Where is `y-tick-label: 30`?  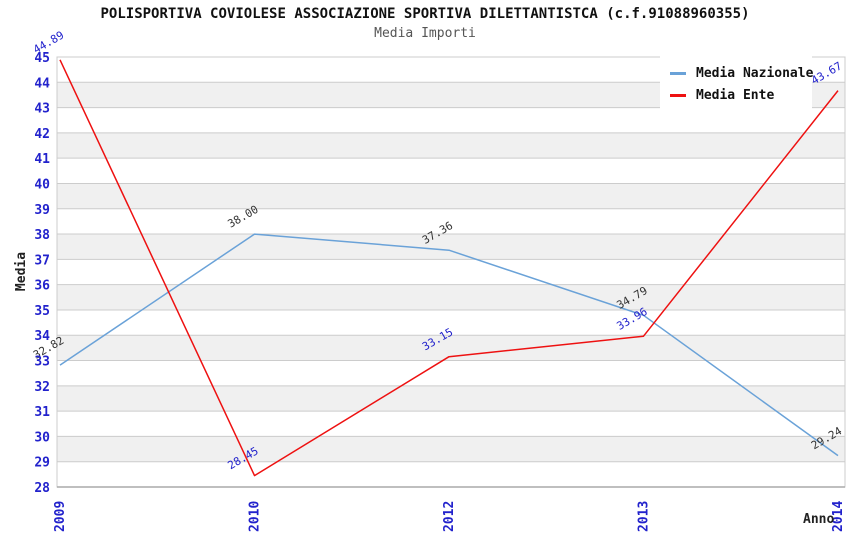
y-tick-label: 30 is located at coordinates (42, 437).